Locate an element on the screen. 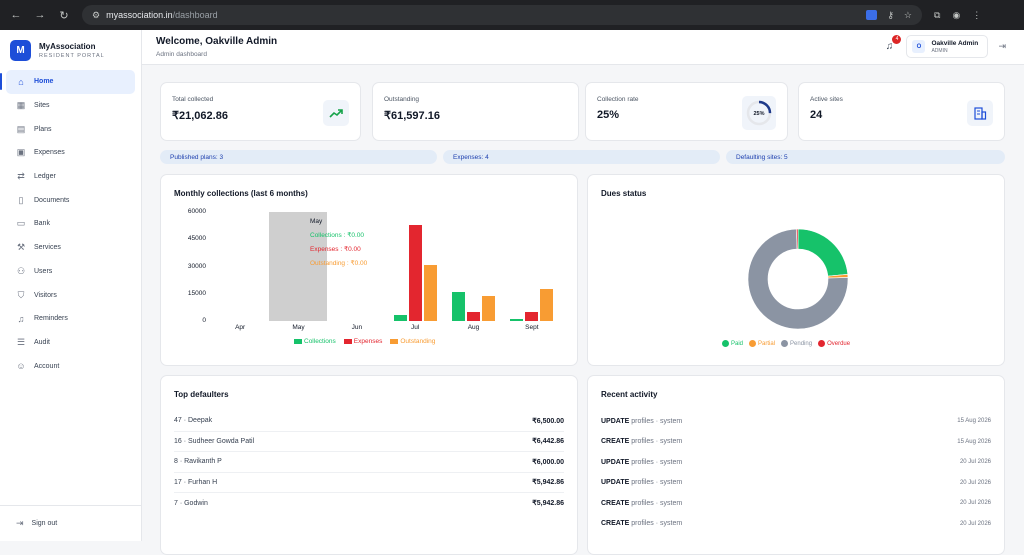 Image resolution: width=1024 pixels, height=555 pixels. defaulter-amount: ₹6,500.00 is located at coordinates (548, 421).